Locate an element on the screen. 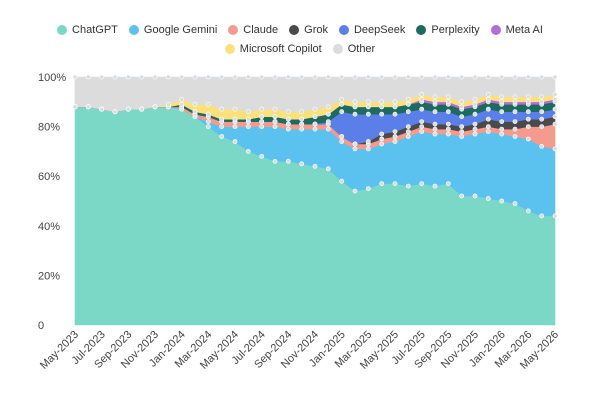  legend-label-google-gemini: Google Gemini is located at coordinates (180, 30).